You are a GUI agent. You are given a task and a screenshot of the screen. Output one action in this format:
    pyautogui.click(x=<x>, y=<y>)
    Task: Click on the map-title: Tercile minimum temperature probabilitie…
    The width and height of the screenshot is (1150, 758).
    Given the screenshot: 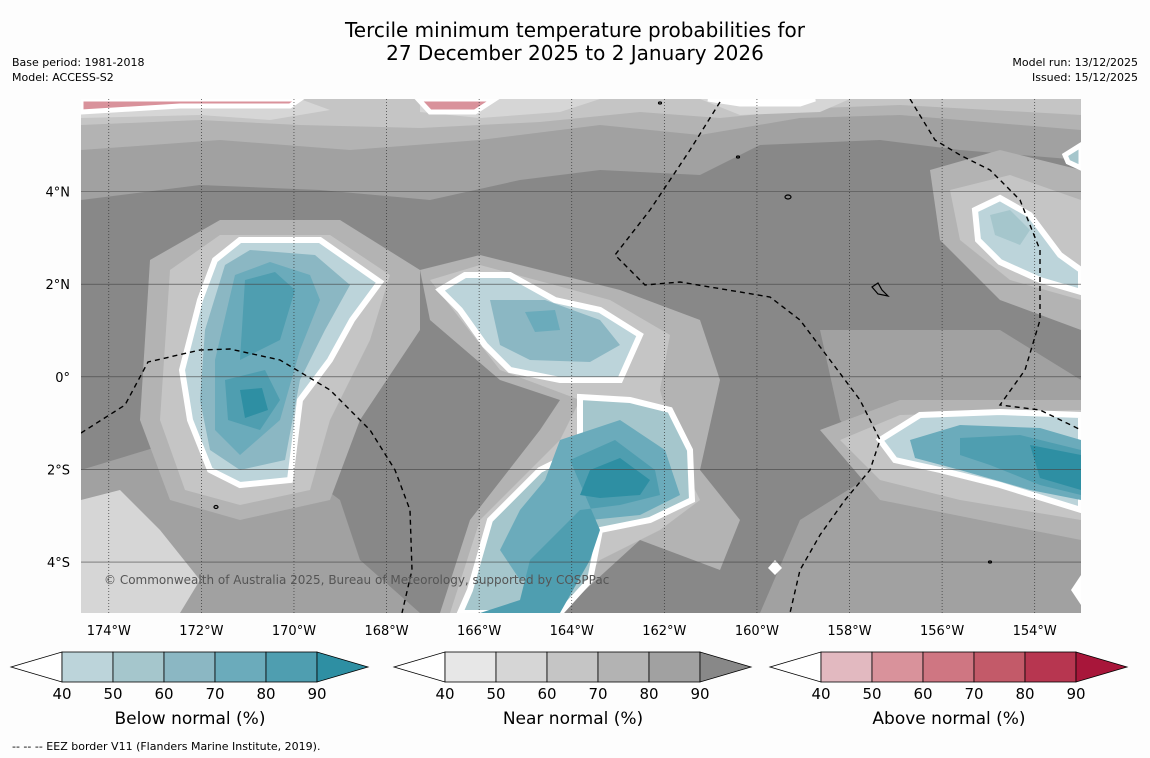 What is the action you would take?
    pyautogui.click(x=575, y=42)
    